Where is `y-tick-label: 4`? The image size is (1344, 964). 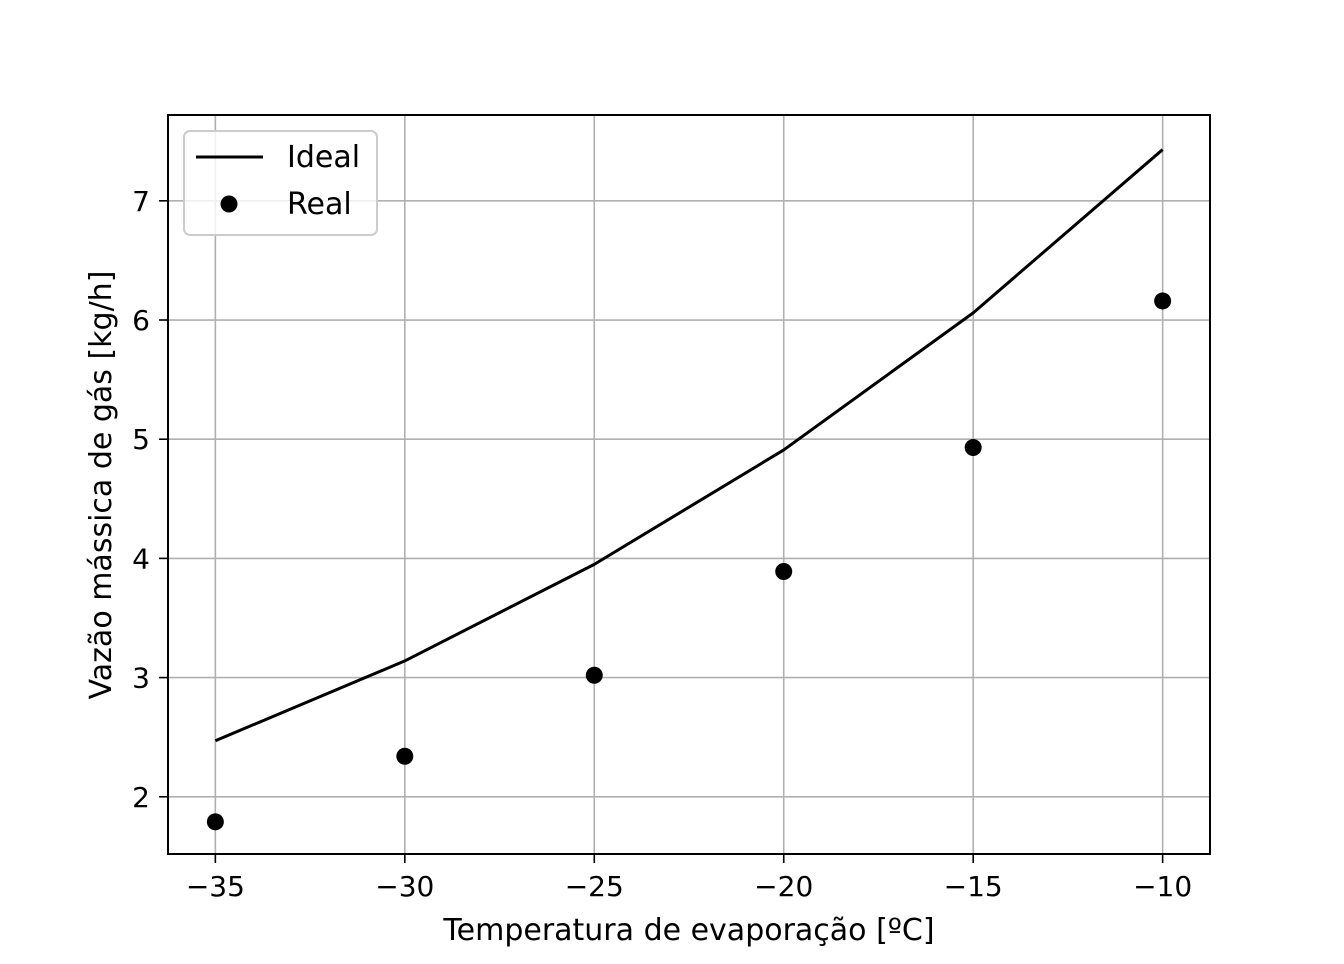
y-tick-label: 4 is located at coordinates (141, 558).